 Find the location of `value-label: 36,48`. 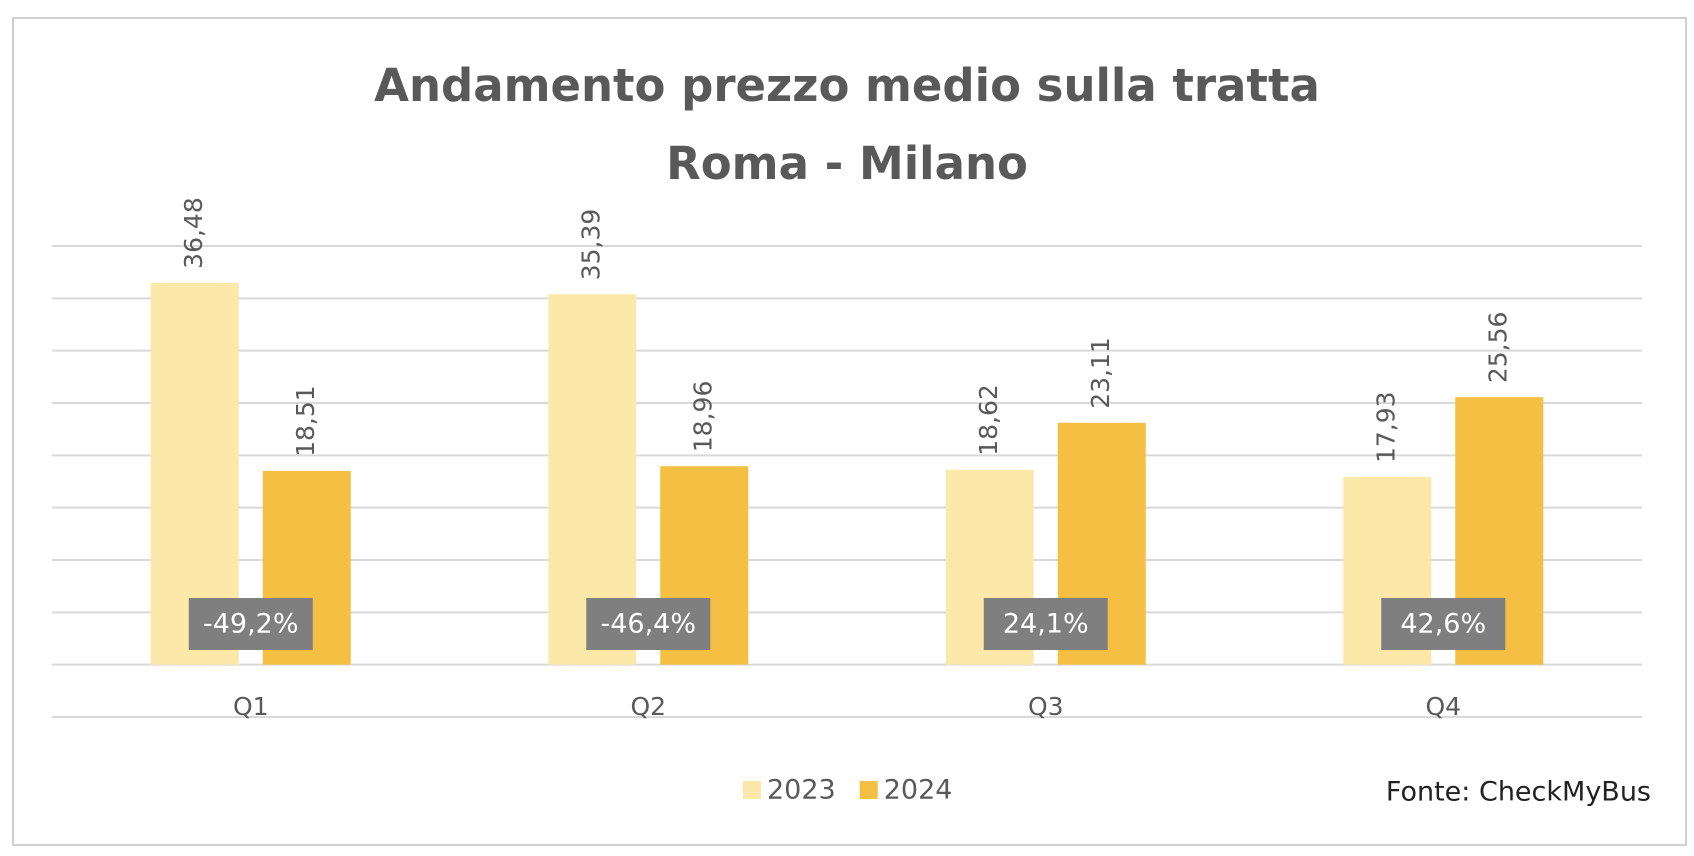

value-label: 36,48 is located at coordinates (193, 233).